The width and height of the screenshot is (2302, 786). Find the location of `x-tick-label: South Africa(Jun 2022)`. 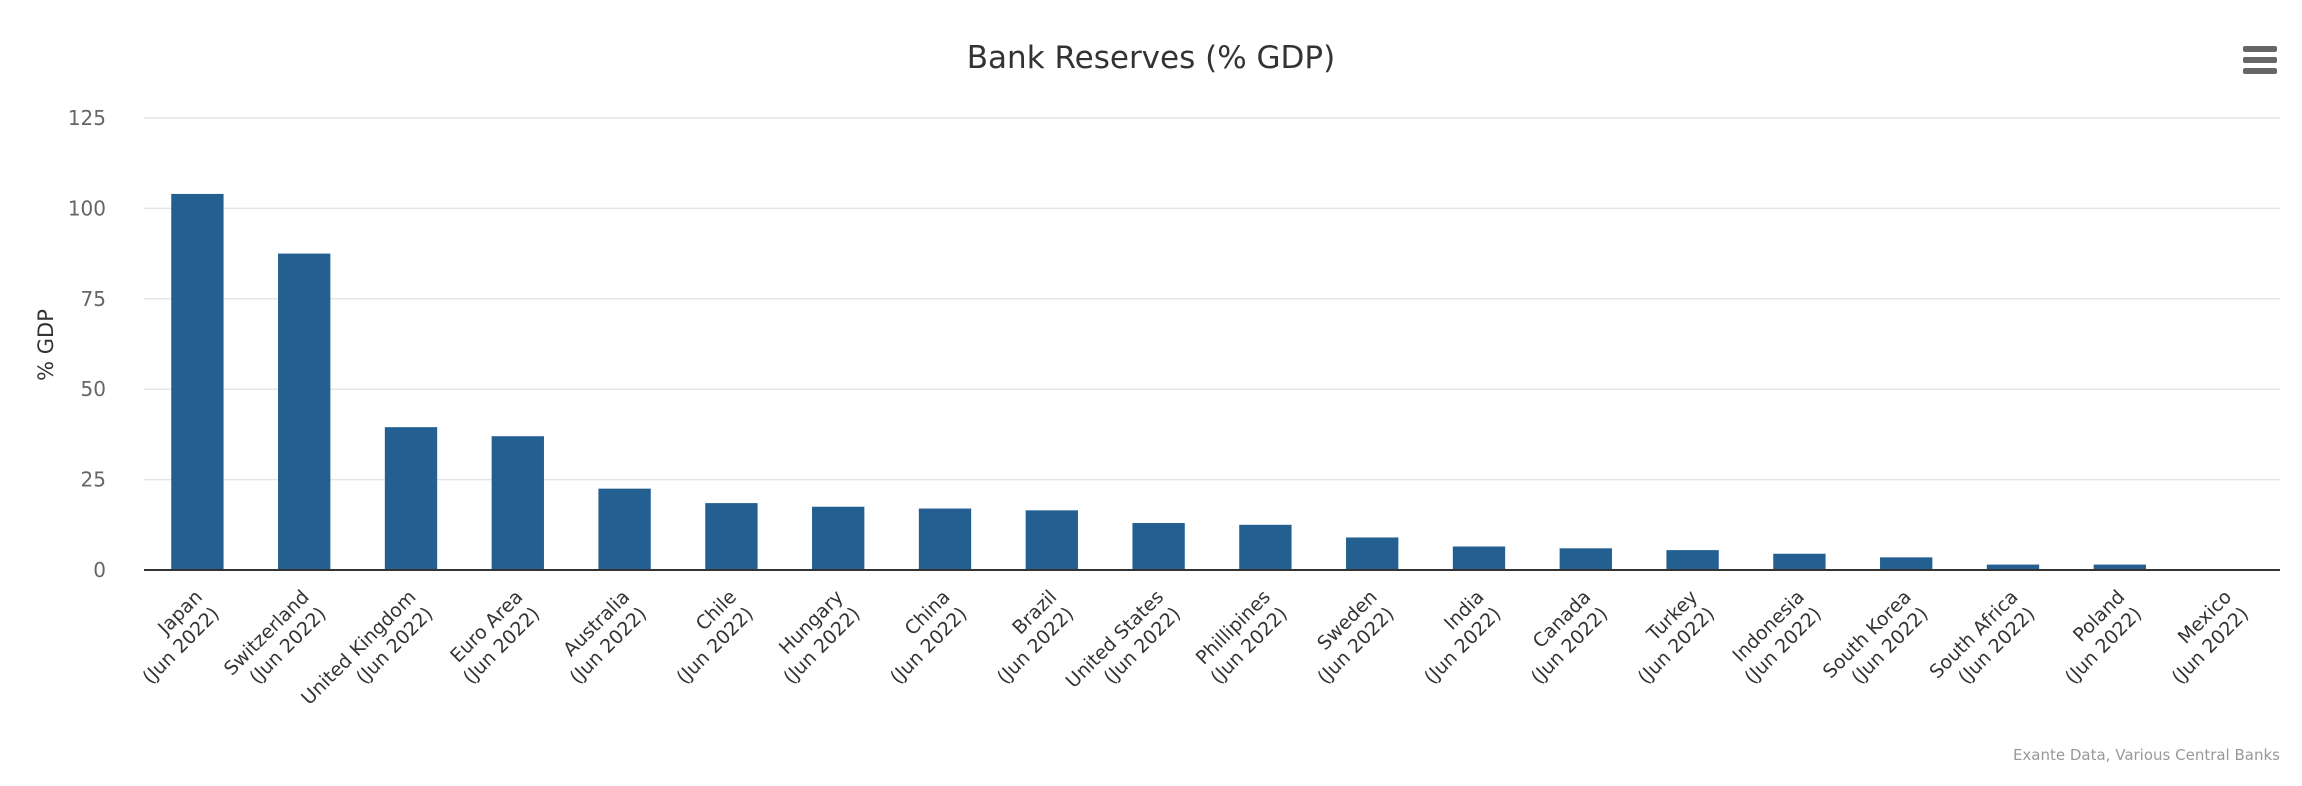

x-tick-label: South Africa(Jun 2022) is located at coordinates (1982, 643).